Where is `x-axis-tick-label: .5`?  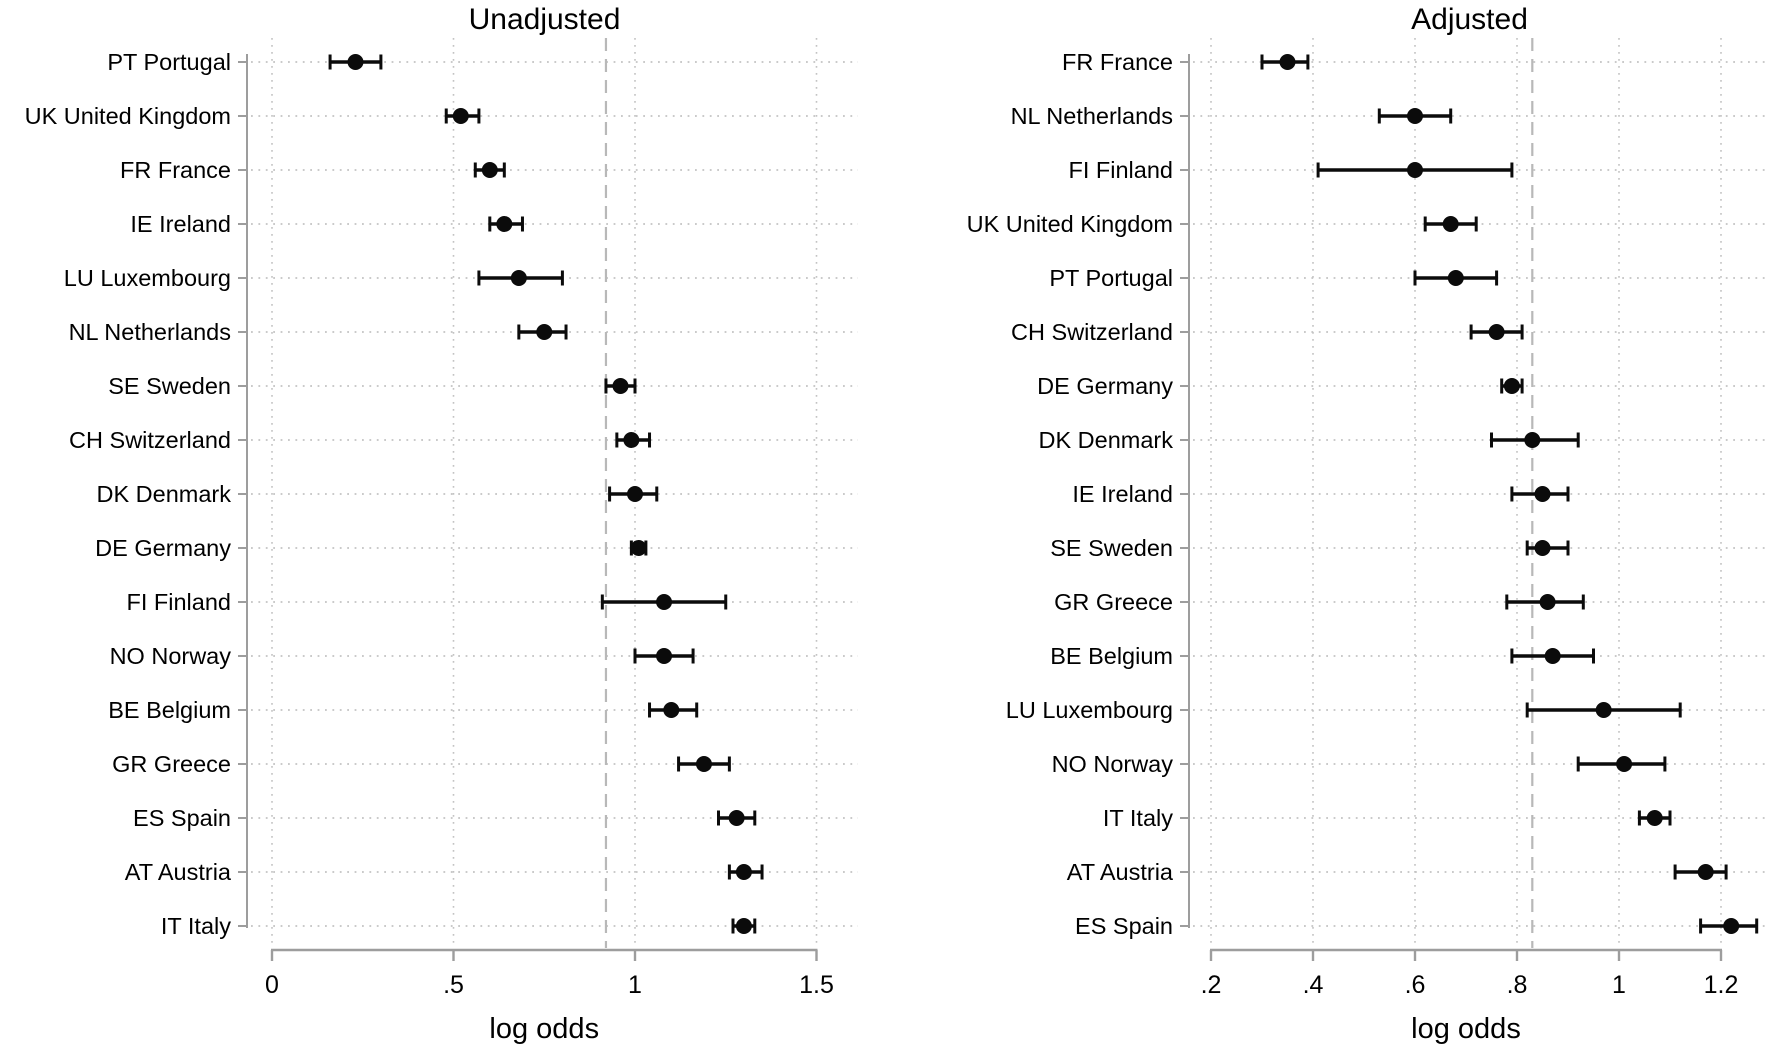
x-axis-tick-label: .5 is located at coordinates (453, 985).